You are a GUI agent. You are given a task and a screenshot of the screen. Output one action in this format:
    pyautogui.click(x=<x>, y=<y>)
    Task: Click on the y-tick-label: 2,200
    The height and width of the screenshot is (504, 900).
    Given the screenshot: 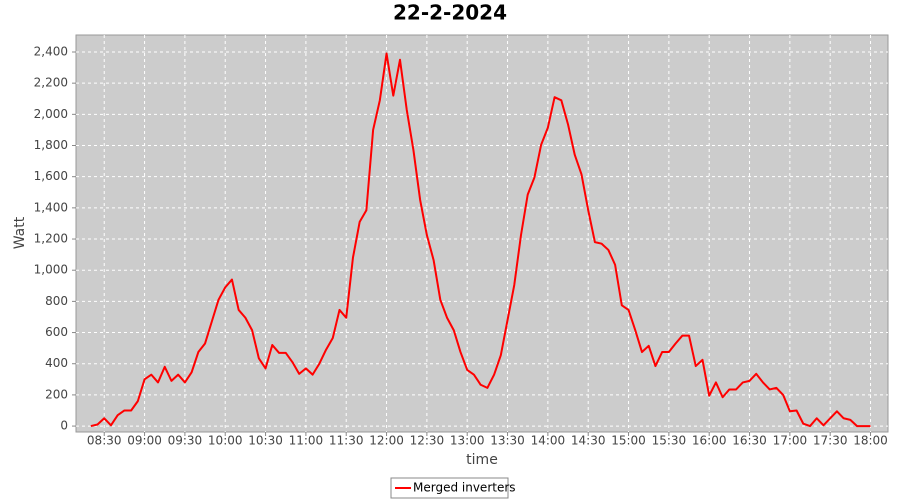 What is the action you would take?
    pyautogui.click(x=51, y=83)
    